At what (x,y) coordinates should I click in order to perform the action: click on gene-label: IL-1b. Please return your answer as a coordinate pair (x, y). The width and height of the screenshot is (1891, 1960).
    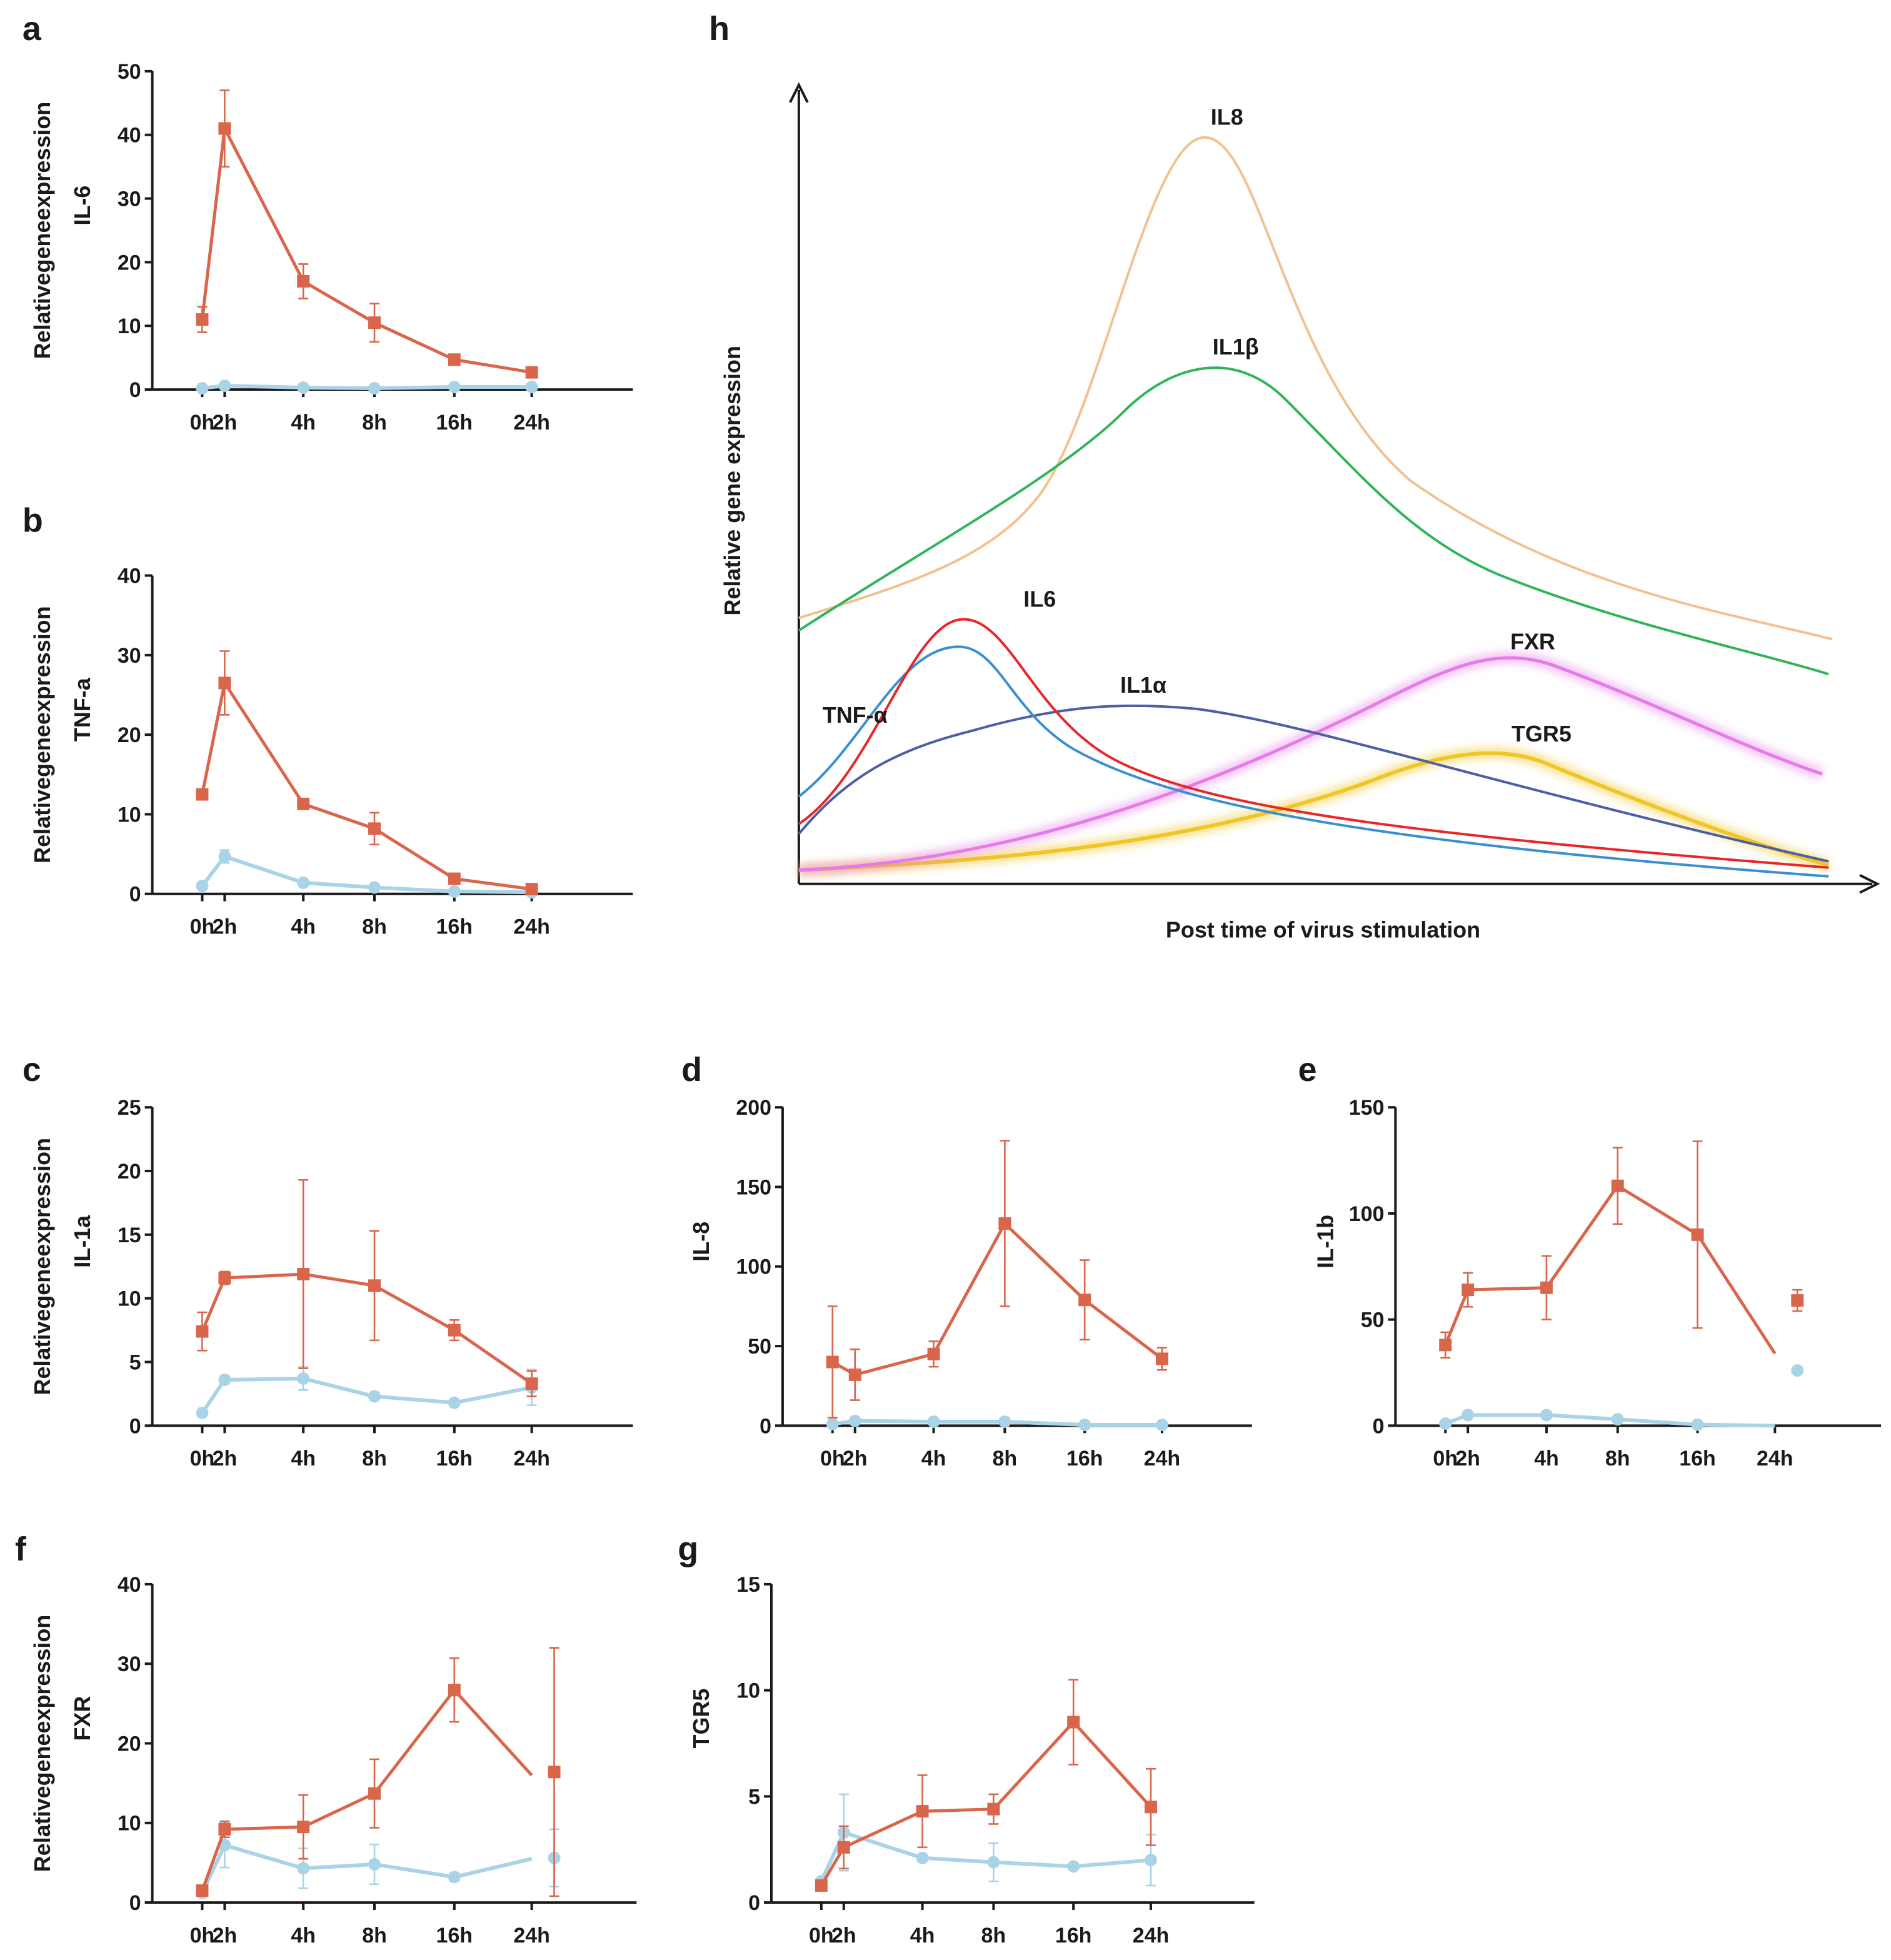
    Looking at the image, I should click on (1325, 1242).